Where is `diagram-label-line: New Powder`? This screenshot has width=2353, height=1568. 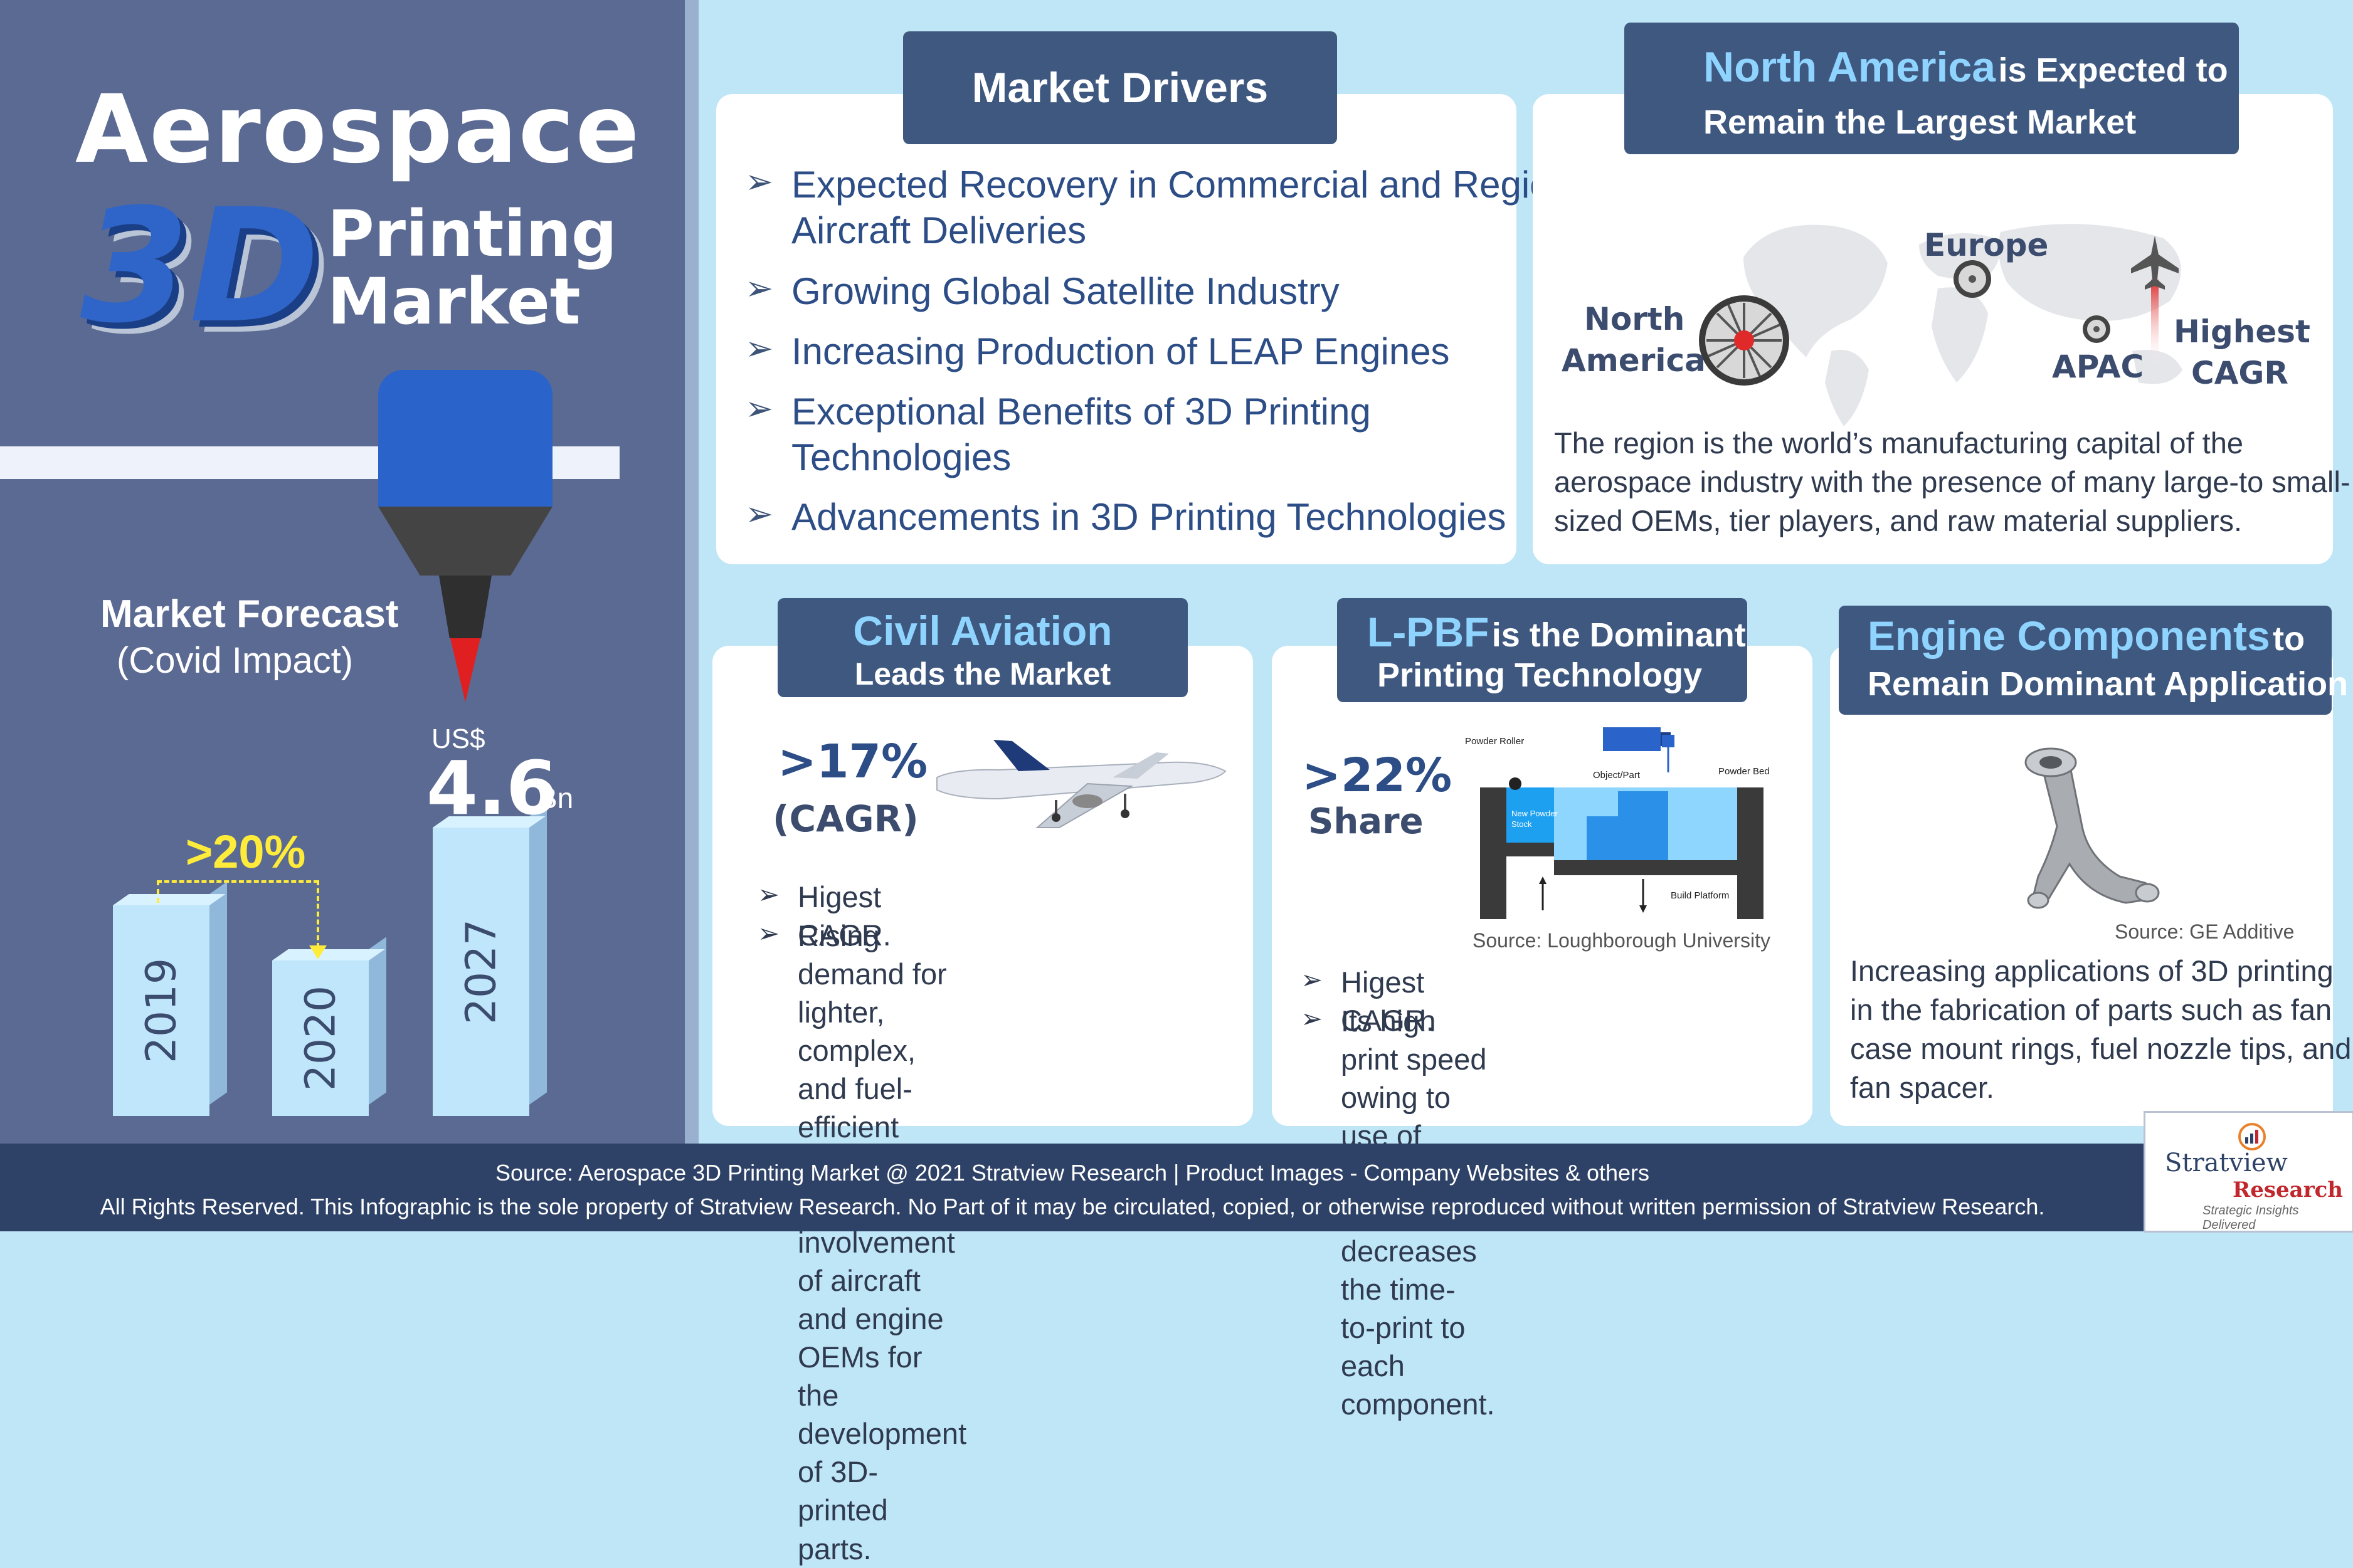 diagram-label-line: New Powder is located at coordinates (1535, 813).